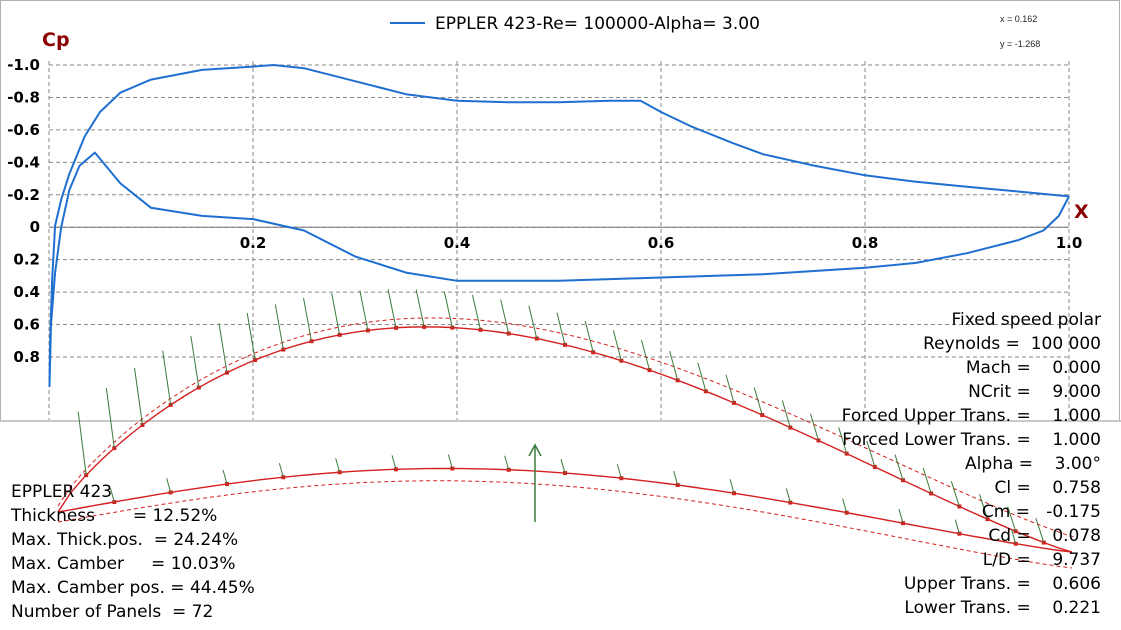 The width and height of the screenshot is (1121, 630). Describe the element at coordinates (1081, 212) in the screenshot. I see `x-axis-title: X` at that location.